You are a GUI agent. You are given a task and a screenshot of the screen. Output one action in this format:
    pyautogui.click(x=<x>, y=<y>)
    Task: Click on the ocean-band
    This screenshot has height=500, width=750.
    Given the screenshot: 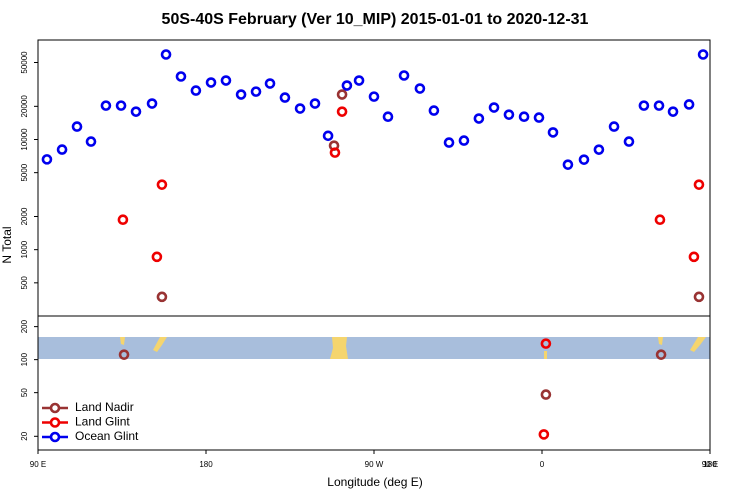 What is the action you would take?
    pyautogui.click(x=374, y=348)
    